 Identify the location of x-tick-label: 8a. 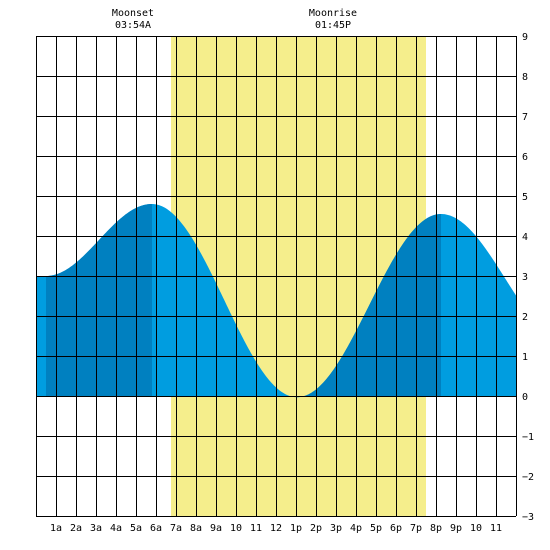
(196, 528).